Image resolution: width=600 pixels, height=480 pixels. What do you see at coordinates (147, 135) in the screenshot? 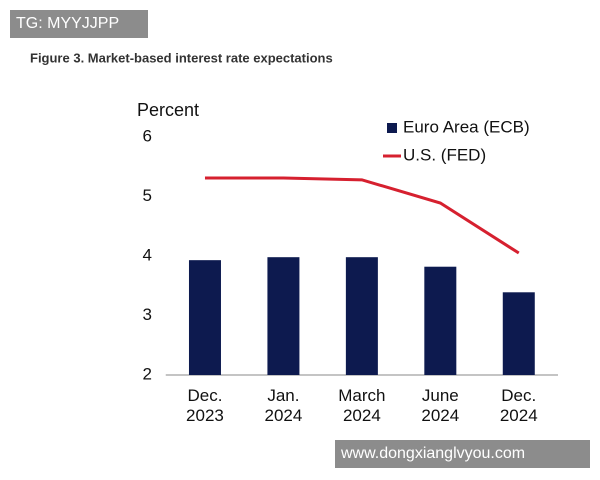
I see `y-tick-label: 6` at bounding box center [147, 135].